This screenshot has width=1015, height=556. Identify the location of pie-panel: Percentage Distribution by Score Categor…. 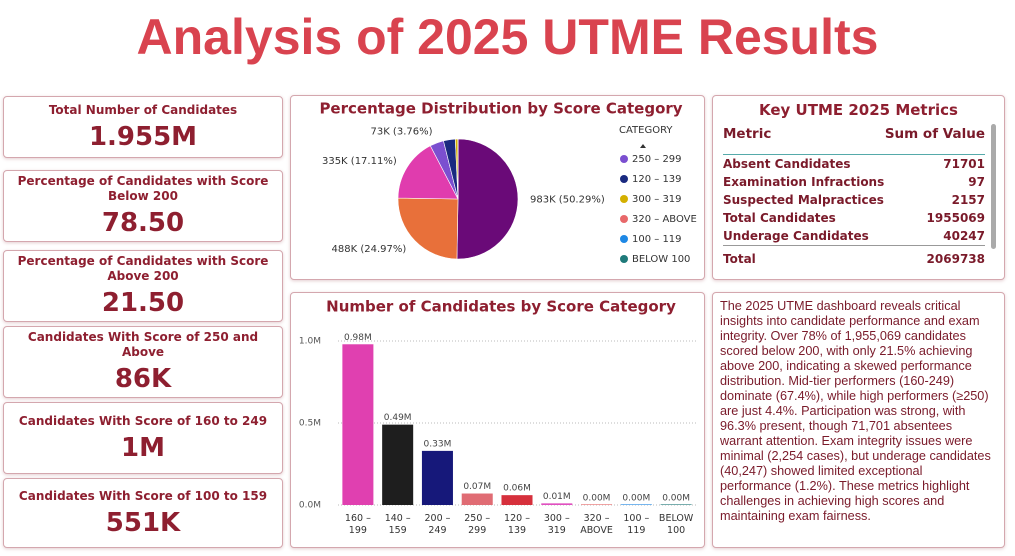
(497, 187).